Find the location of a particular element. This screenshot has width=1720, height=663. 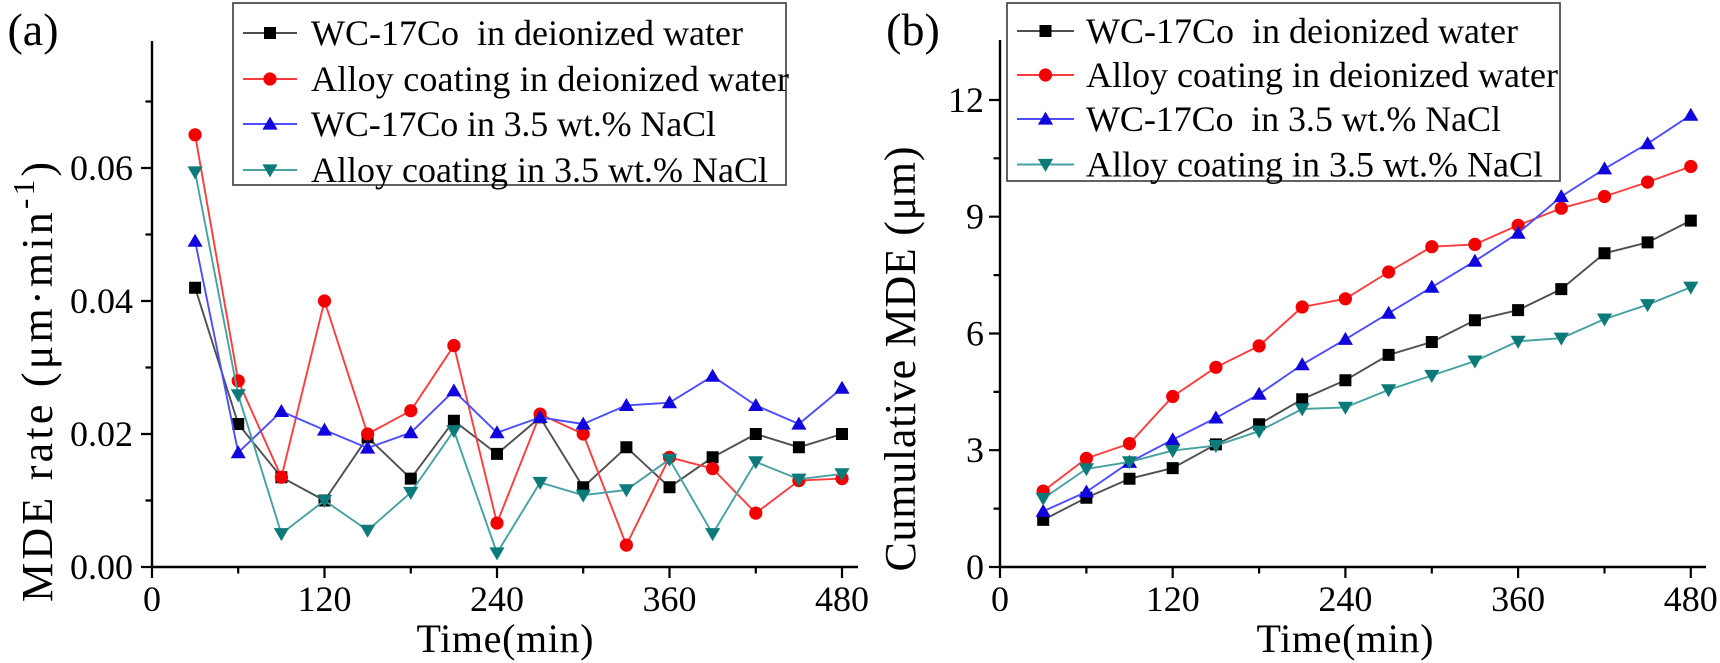

svg-text: MDE rate (μm·min-1) is located at coordinates (34, 382).